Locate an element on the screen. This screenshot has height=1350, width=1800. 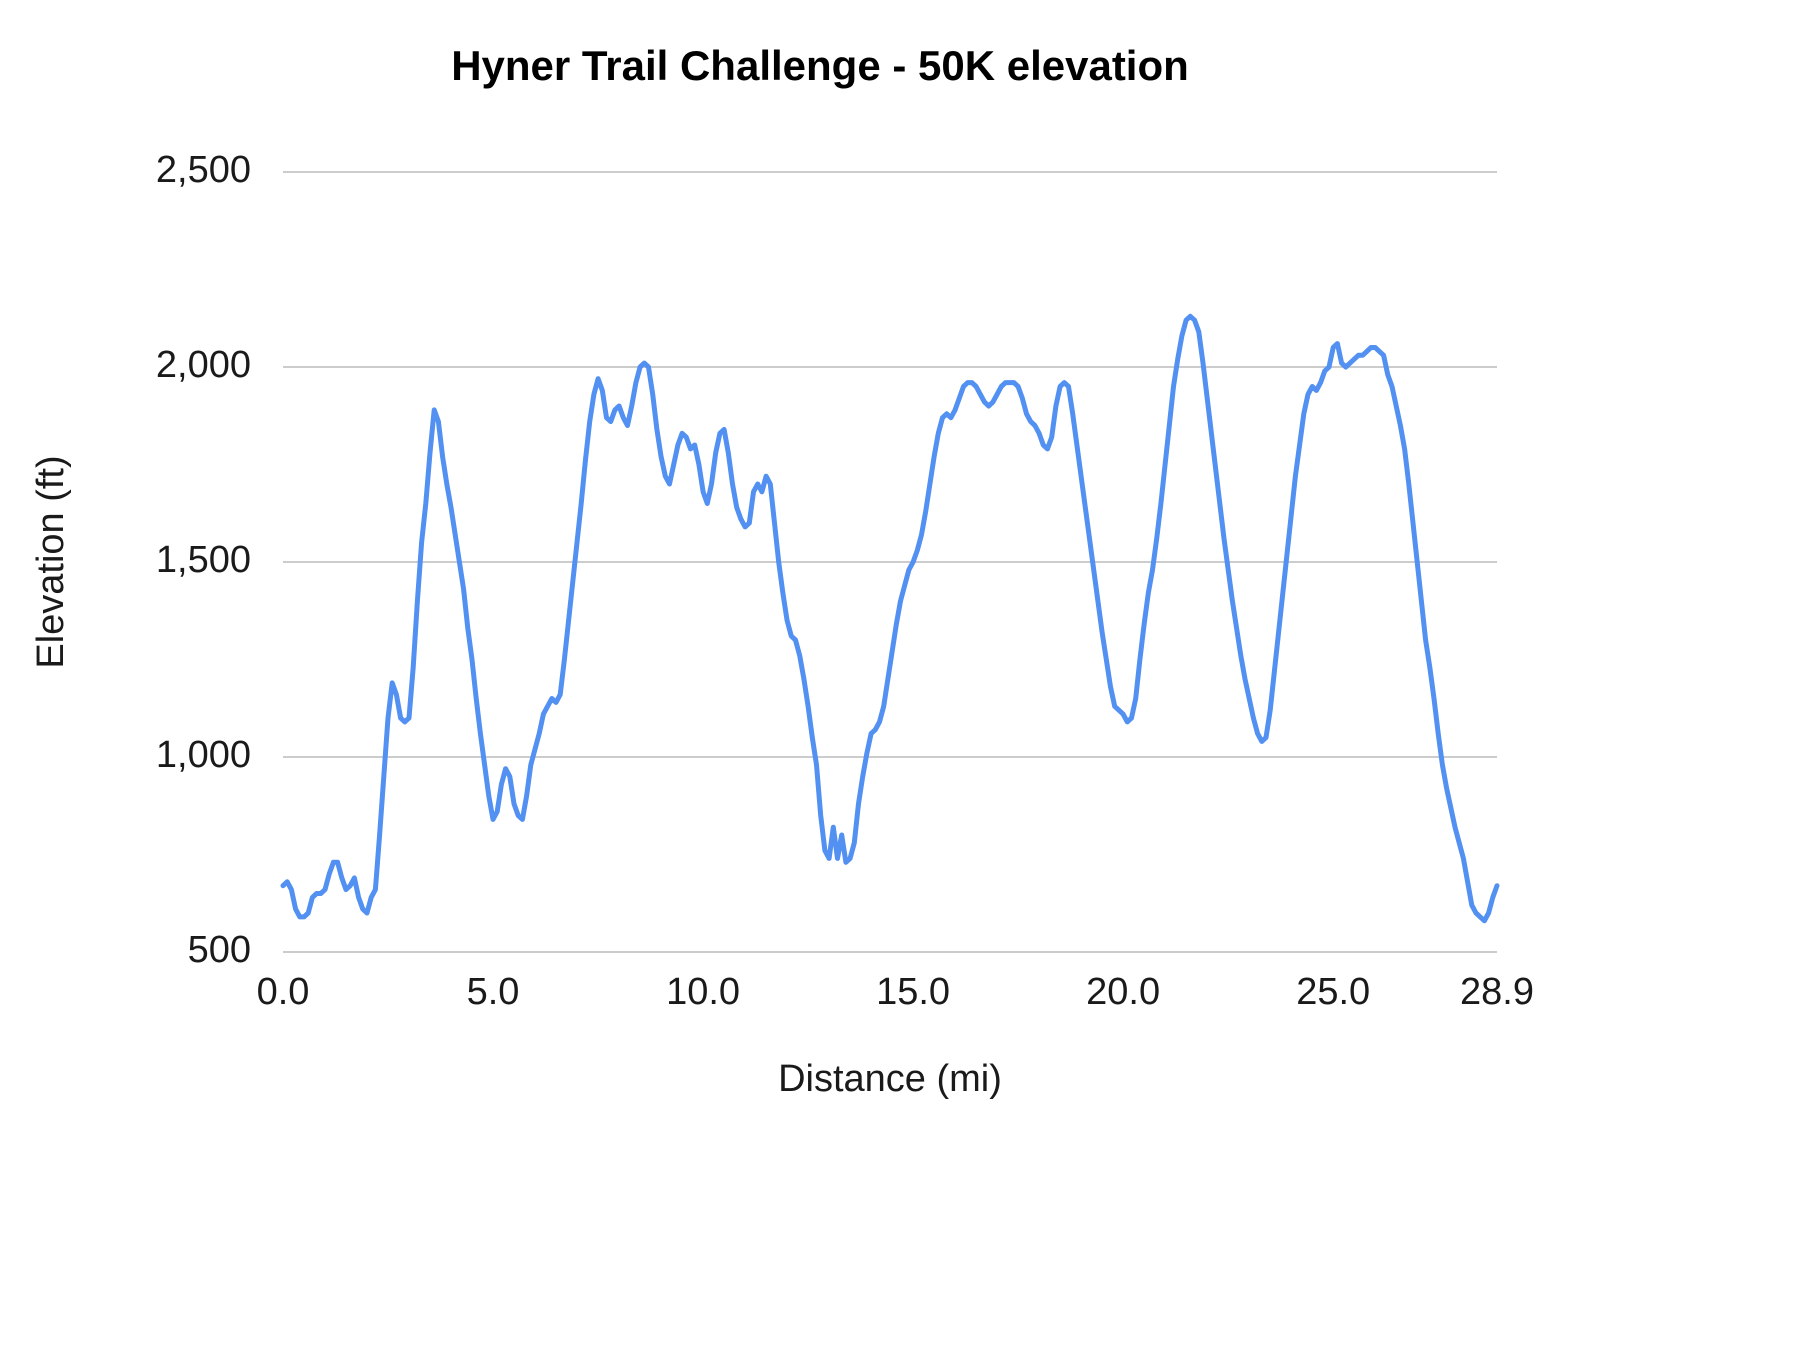
y-tick-label: 1,000 is located at coordinates (203, 755).